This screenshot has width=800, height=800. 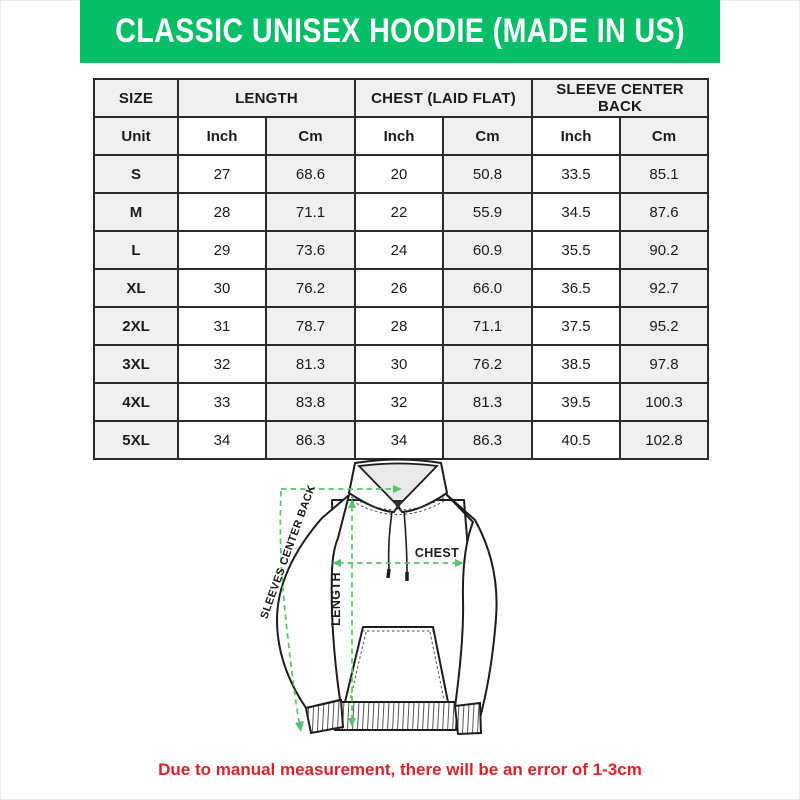 I want to click on hoodie-illustration, so click(x=387, y=597).